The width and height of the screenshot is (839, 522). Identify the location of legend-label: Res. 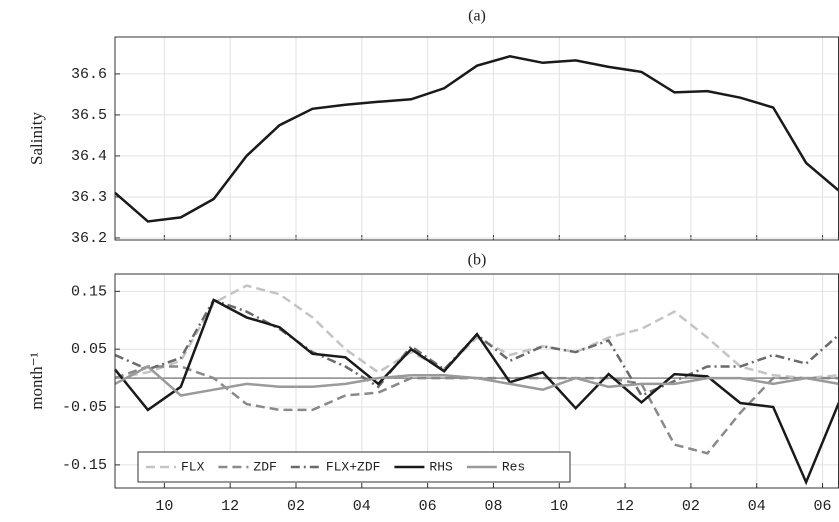
(513, 466).